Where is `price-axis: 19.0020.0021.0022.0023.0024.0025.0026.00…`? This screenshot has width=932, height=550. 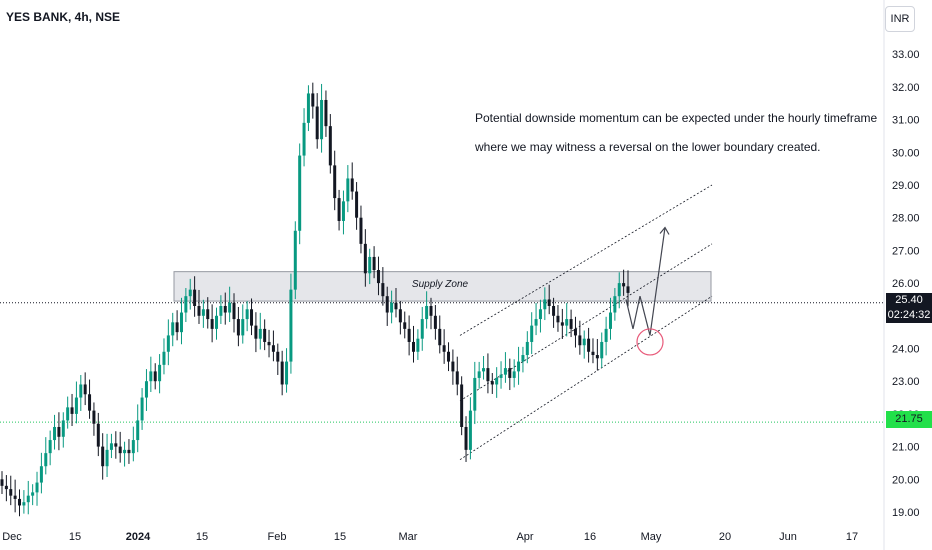 price-axis: 19.0020.0021.0022.0023.0024.0025.0026.00… is located at coordinates (906, 284).